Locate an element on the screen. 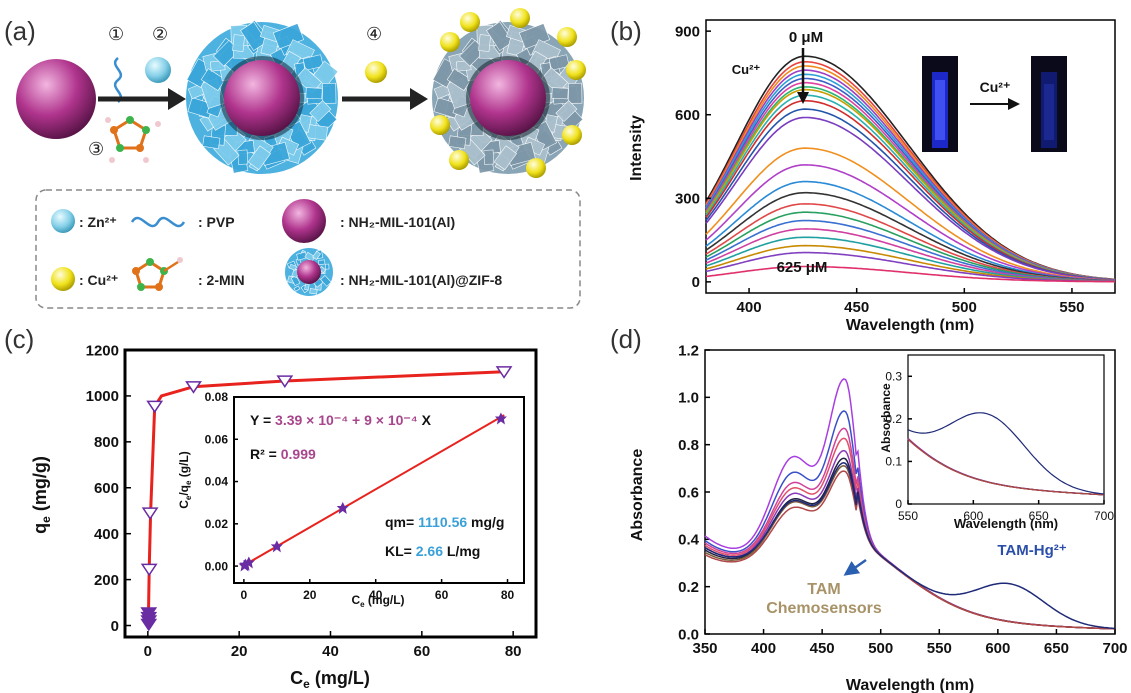 This screenshot has height=693, width=1131. chart-b-arrowhead is located at coordinates (803, 98).